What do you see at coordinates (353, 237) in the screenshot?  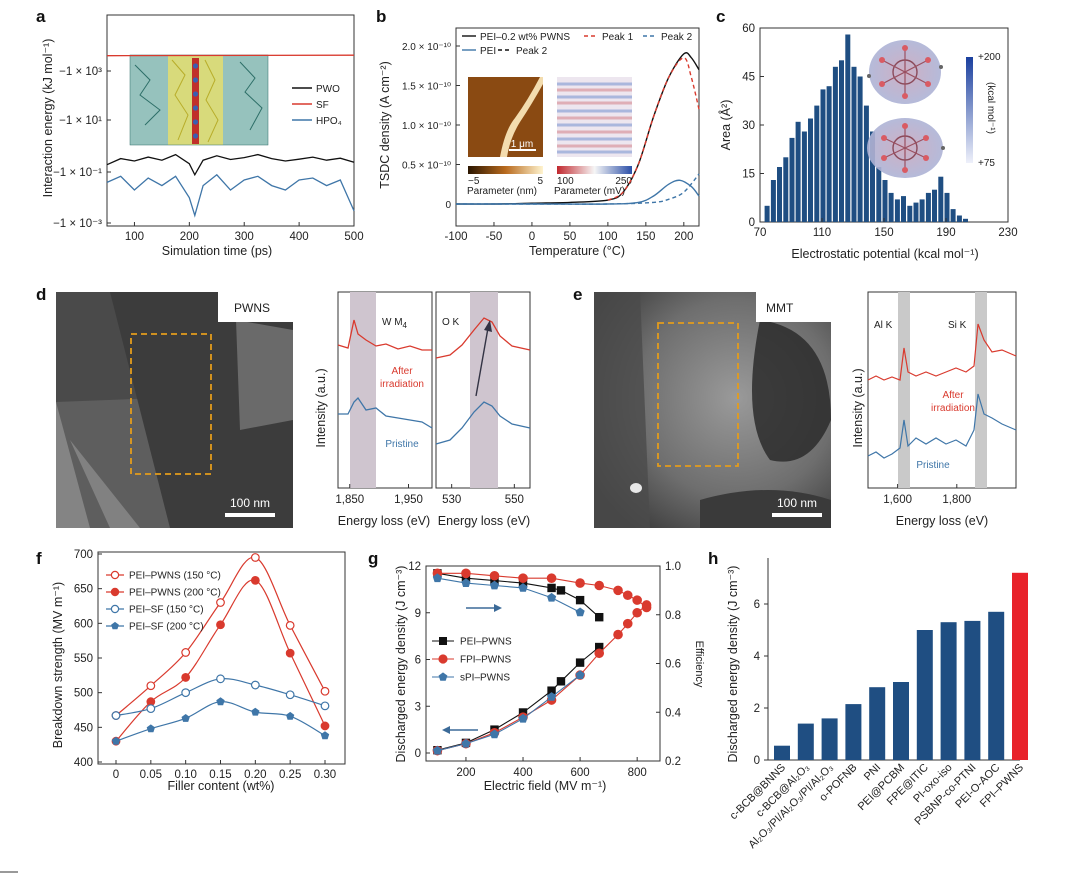 I see `a-xtick-4: 500` at bounding box center [353, 237].